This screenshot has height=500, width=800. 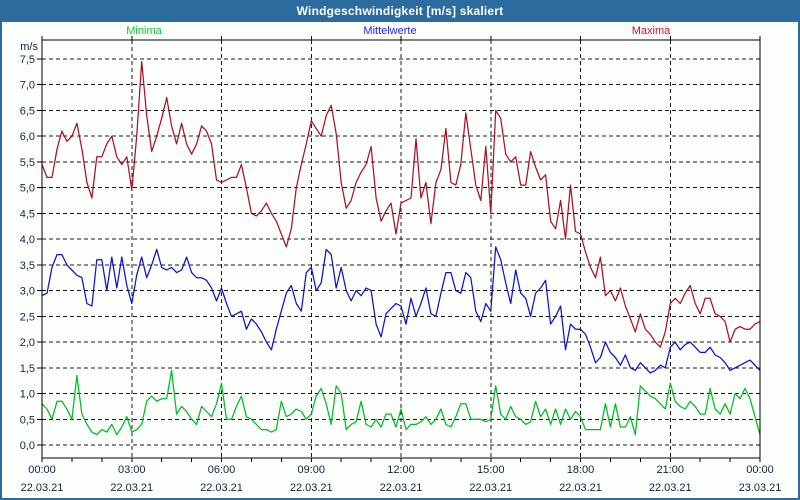 I want to click on window-title: Windgeschwindigkeit [m/s] skaliert, so click(x=400, y=11).